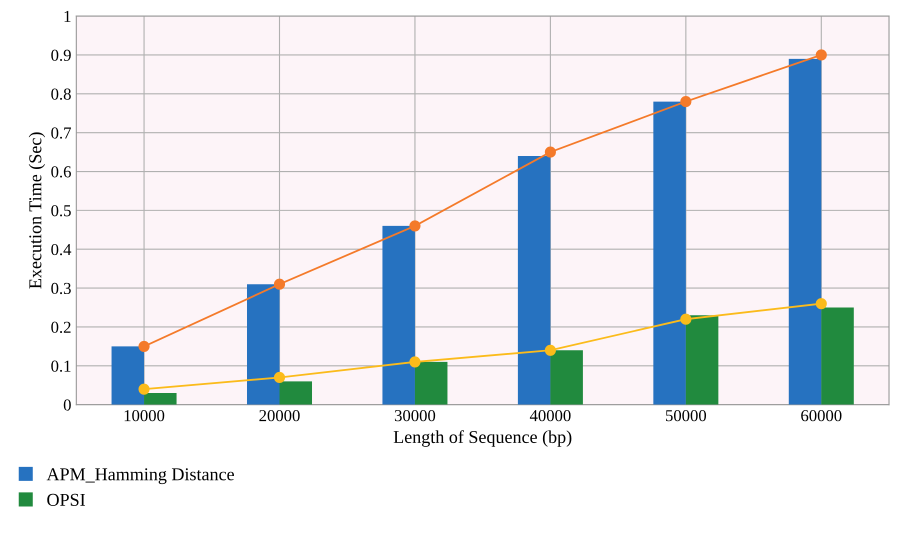 The image size is (898, 536). I want to click on y-tick-label: 0.3, so click(61, 288).